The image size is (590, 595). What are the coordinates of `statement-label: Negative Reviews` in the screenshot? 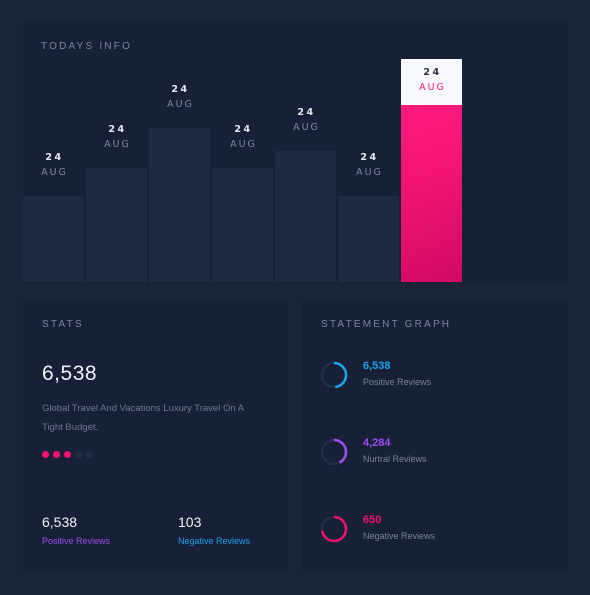 It's located at (399, 536).